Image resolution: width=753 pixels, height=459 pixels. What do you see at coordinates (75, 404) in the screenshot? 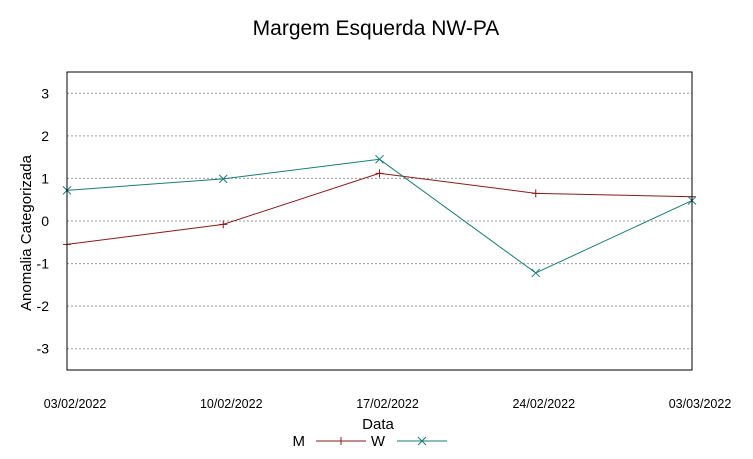
I see `x-tick-label: 03/02/2022` at bounding box center [75, 404].